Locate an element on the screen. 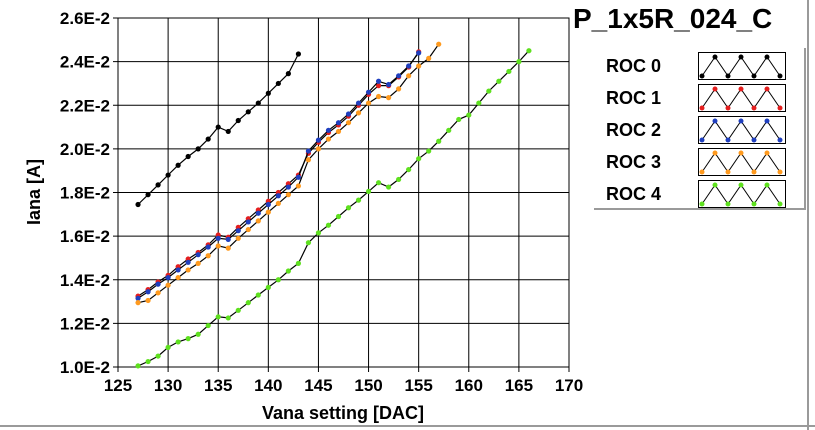 This screenshot has width=815, height=430. x-tick-label: 160 is located at coordinates (469, 385).